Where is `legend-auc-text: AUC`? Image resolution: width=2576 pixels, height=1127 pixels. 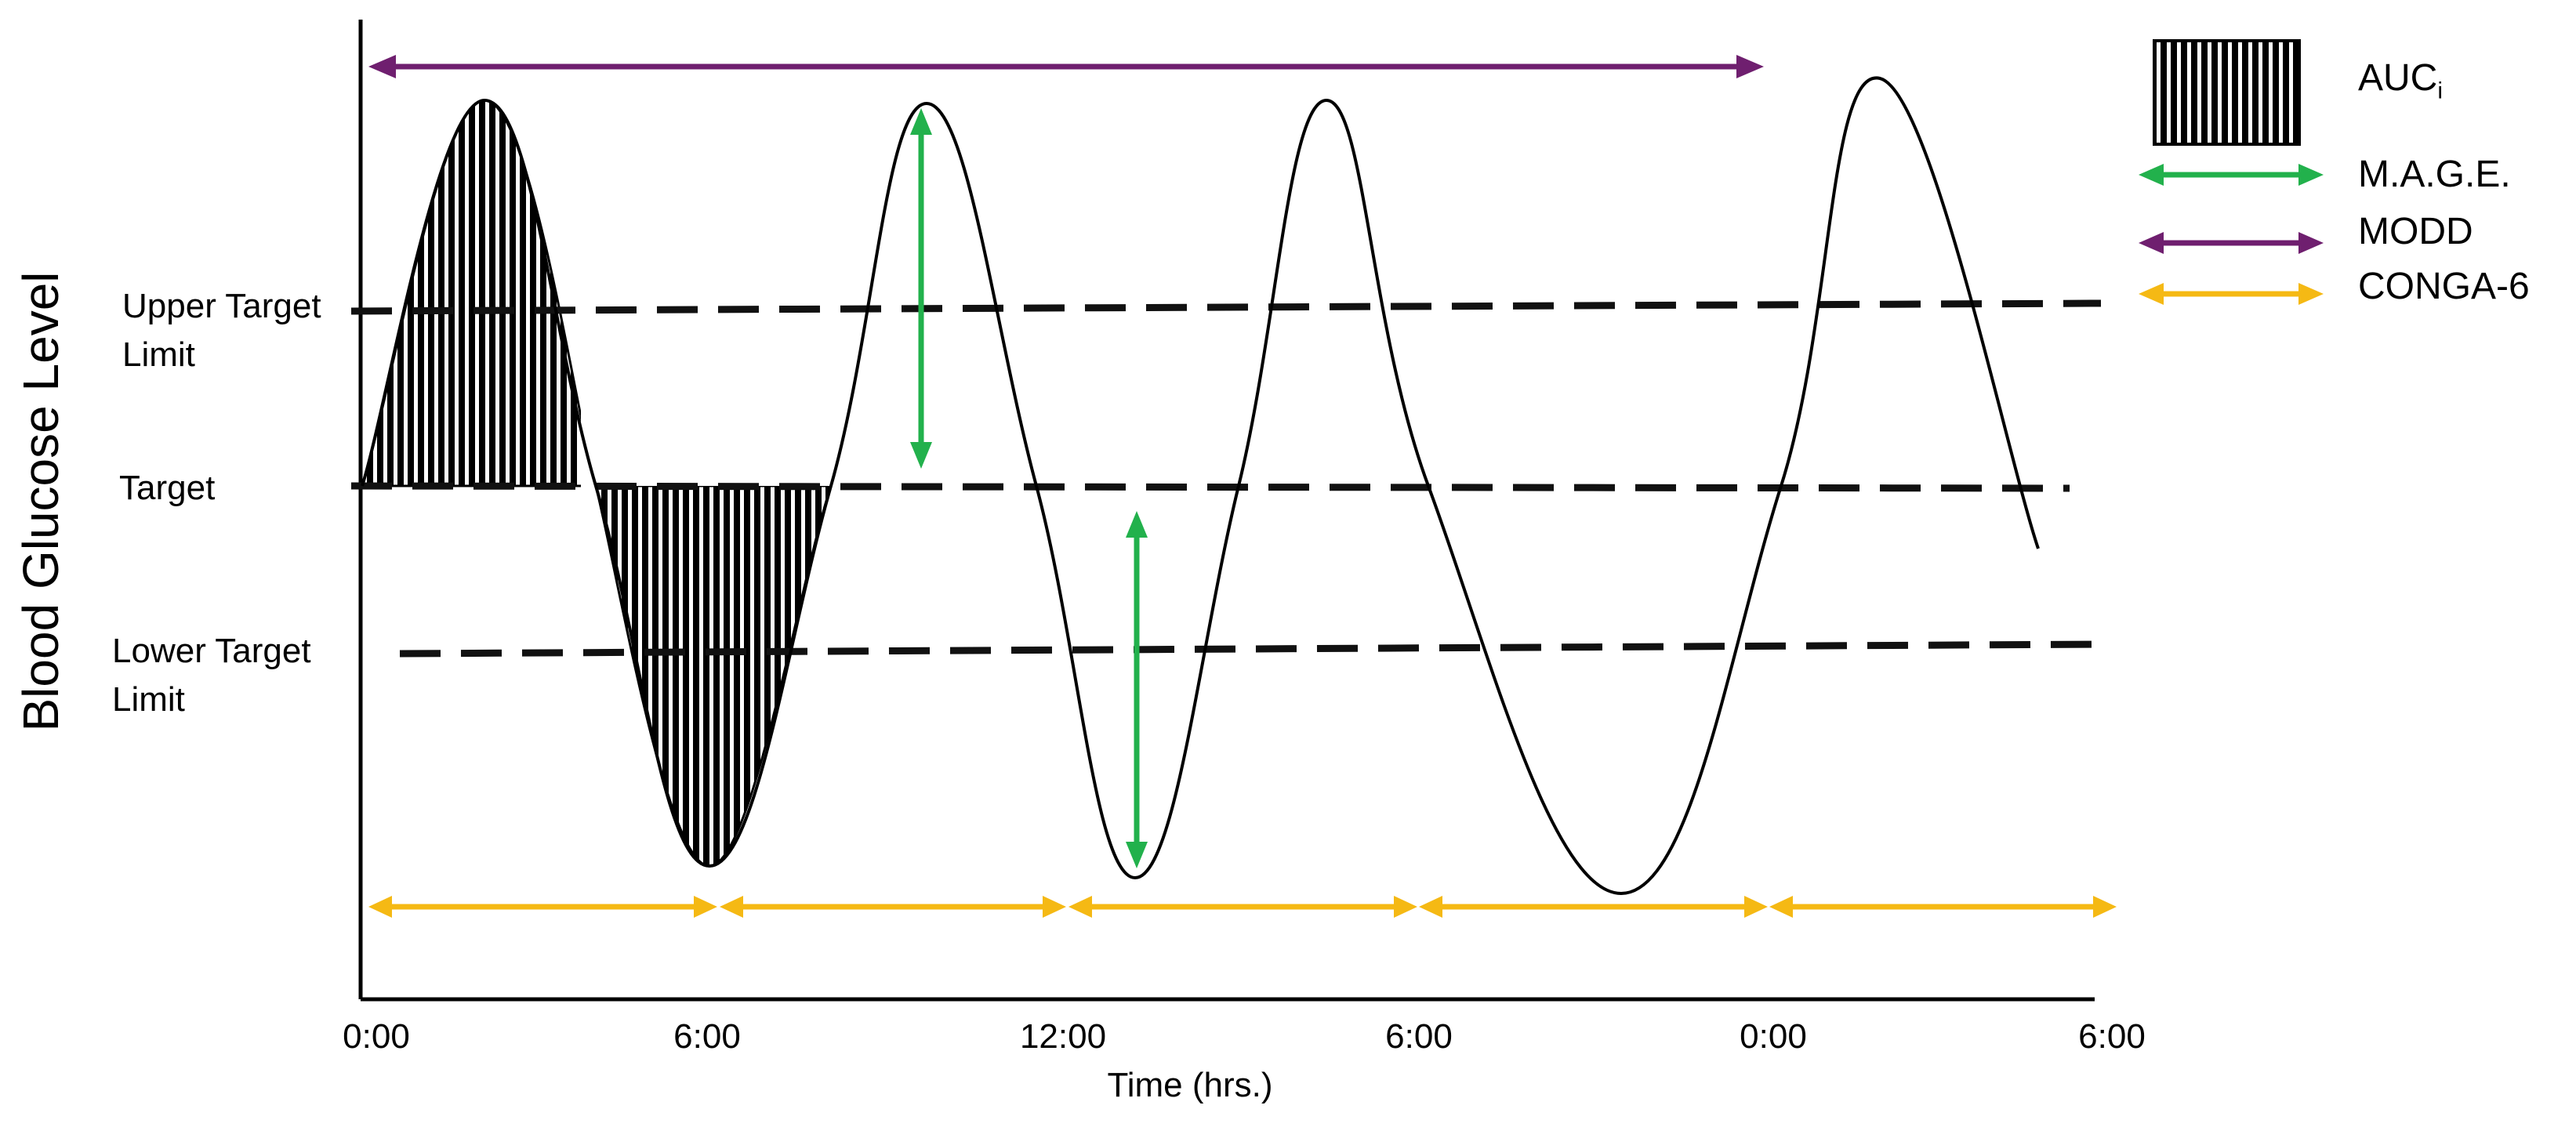 legend-auc-text: AUC is located at coordinates (2398, 78).